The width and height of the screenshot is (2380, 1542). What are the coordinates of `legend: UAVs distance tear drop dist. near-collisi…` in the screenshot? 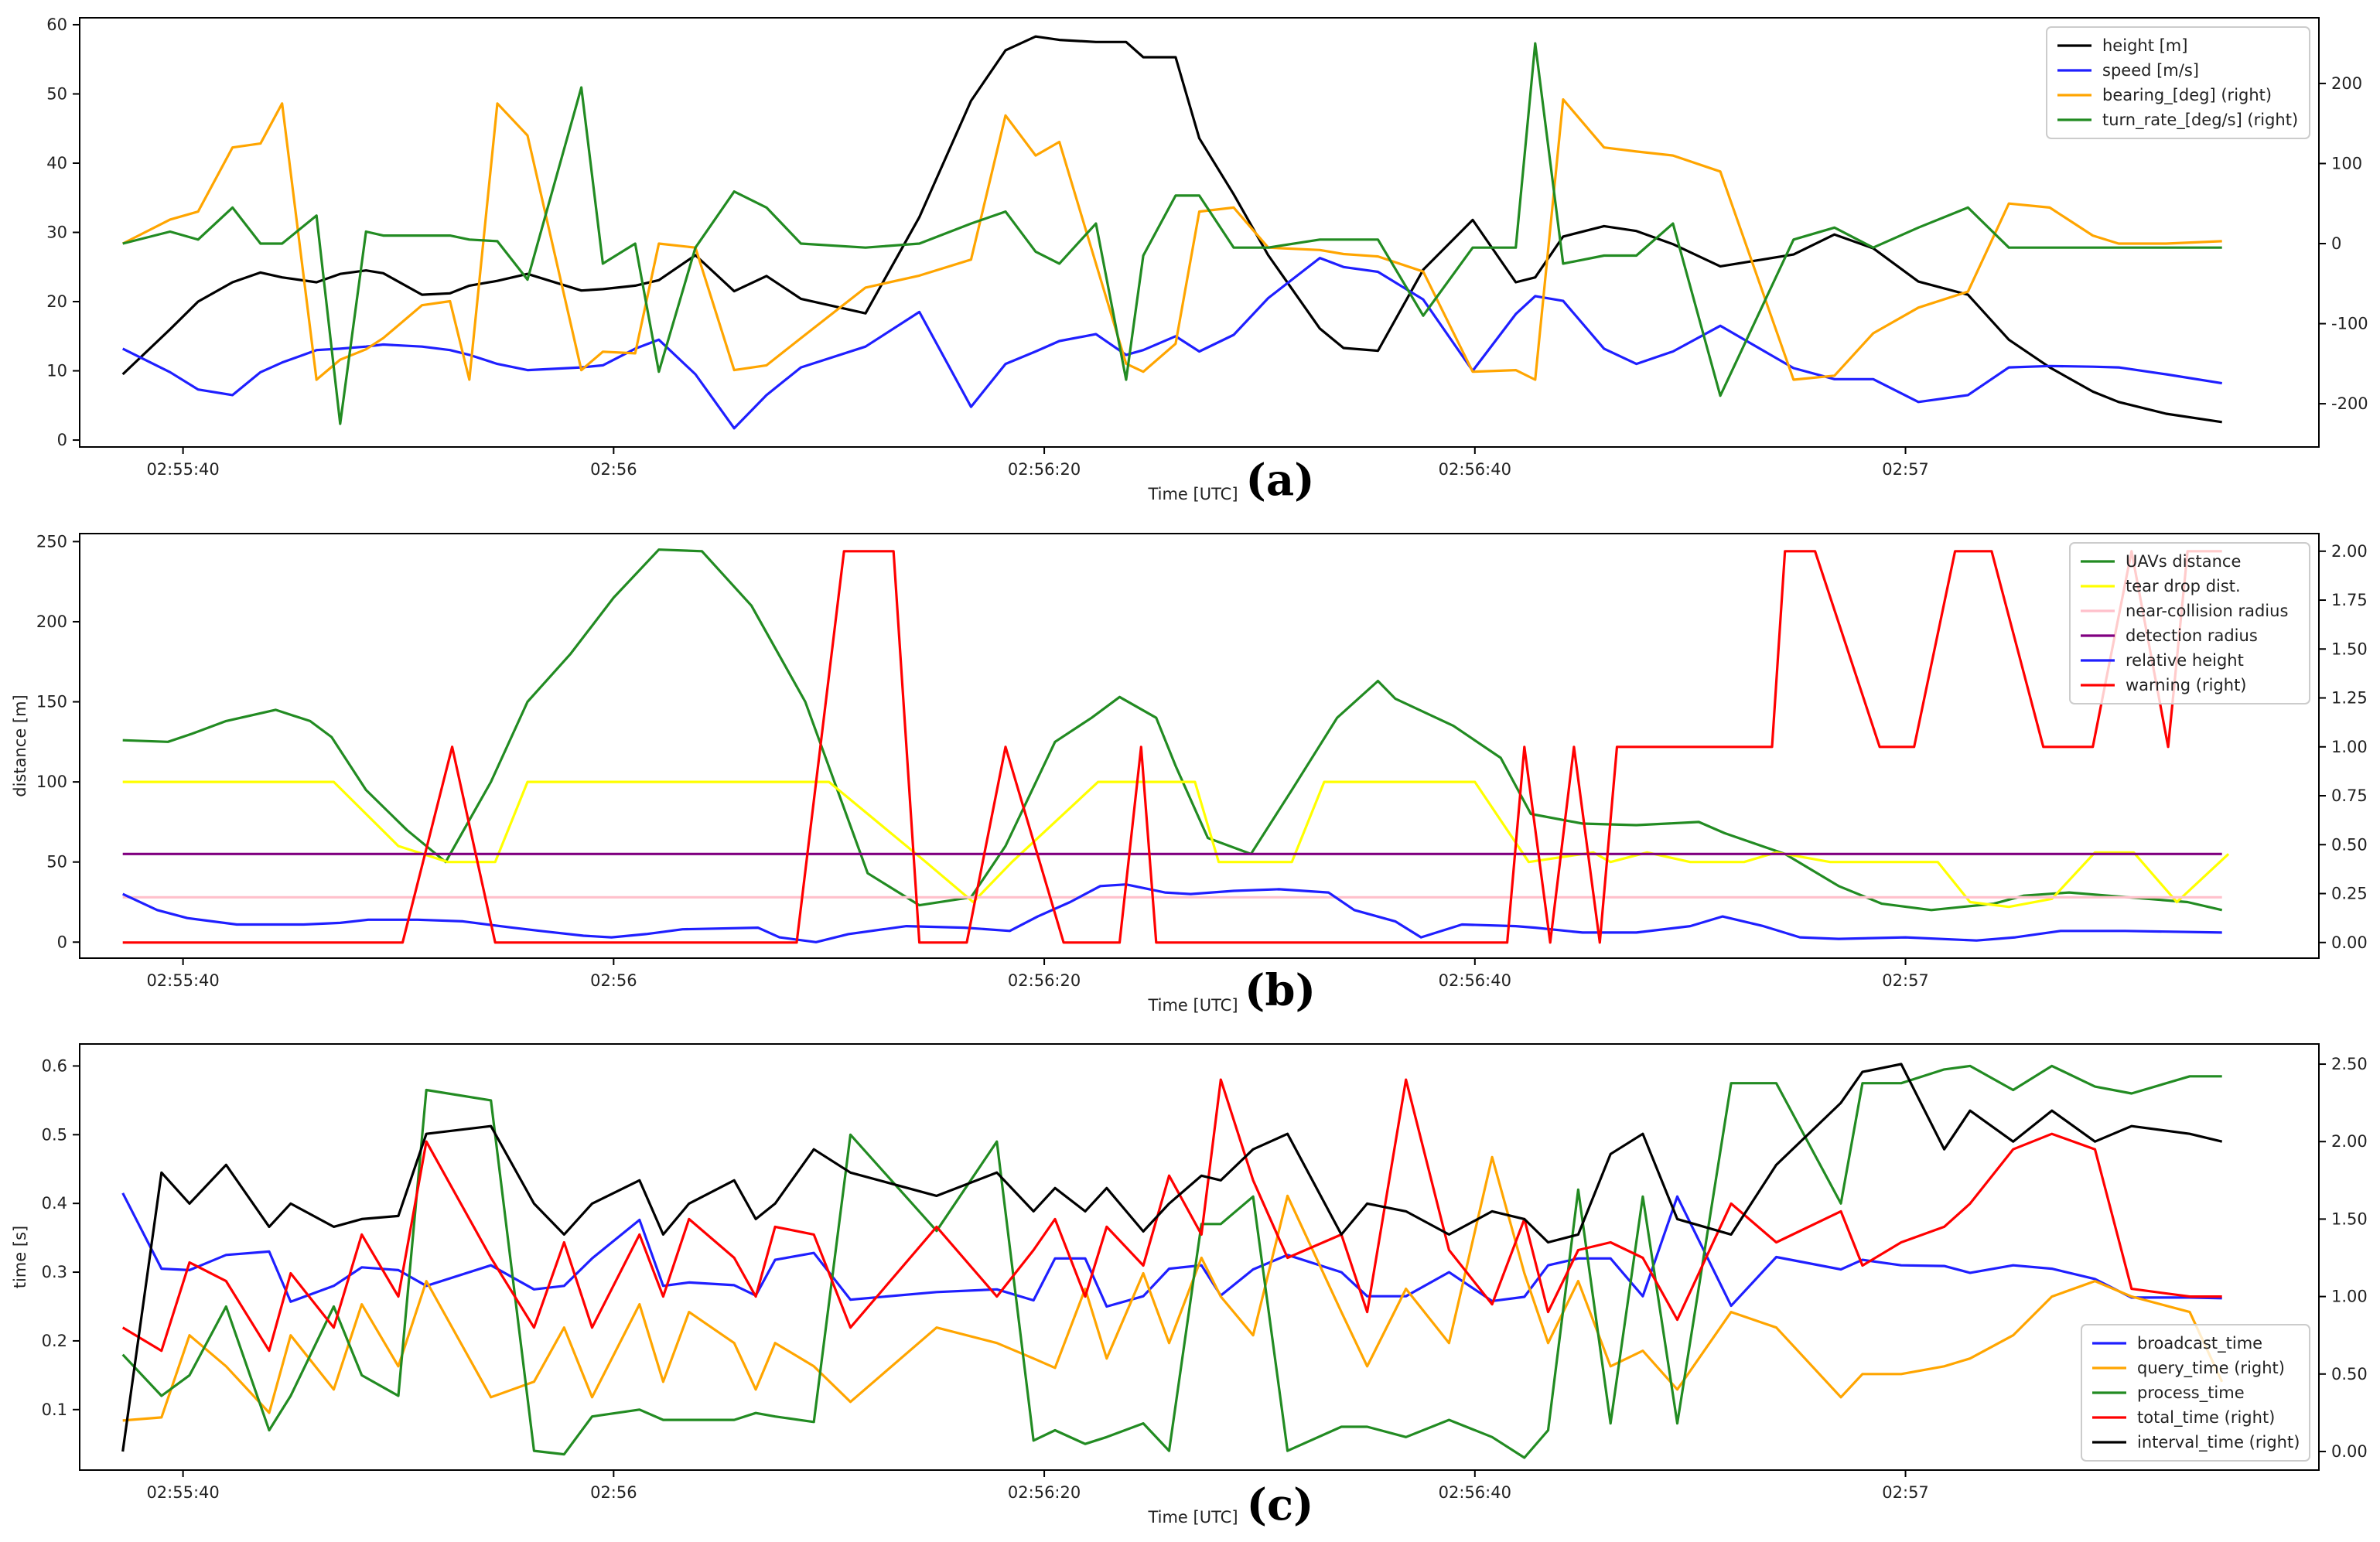 It's located at (2189, 623).